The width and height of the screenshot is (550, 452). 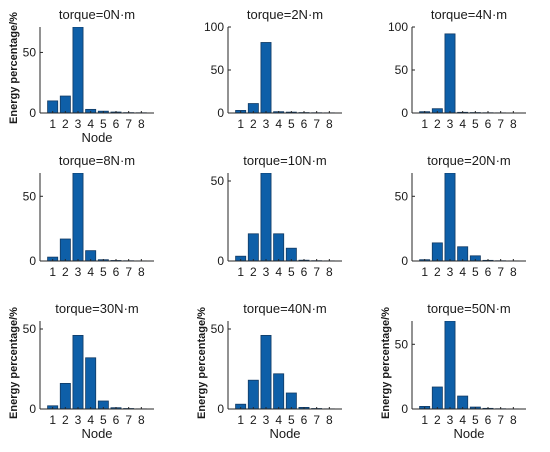 I want to click on subplot-6: 1 2 3 4 5 6 7 8 0 50 torque=20N·m, so click(x=460, y=216).